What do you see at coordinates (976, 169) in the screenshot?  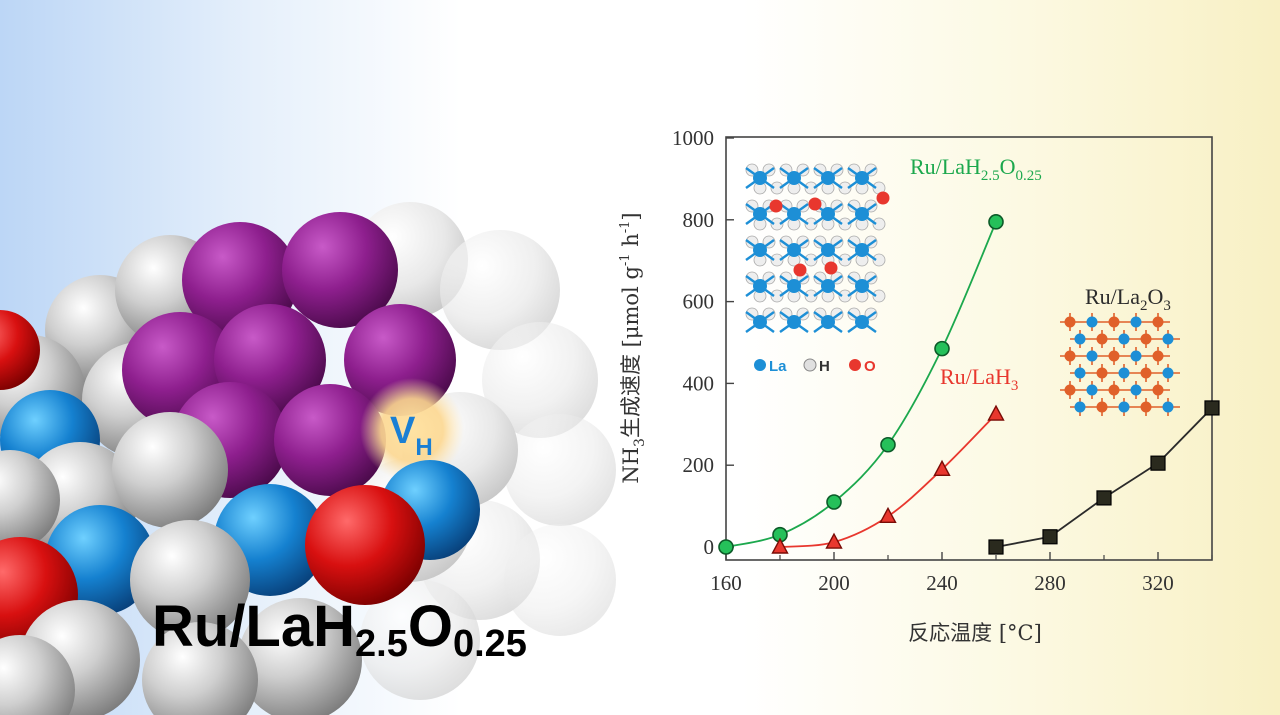 I see `series-label-ru-lah25o025: Ru/LaH2.5O0.25` at bounding box center [976, 169].